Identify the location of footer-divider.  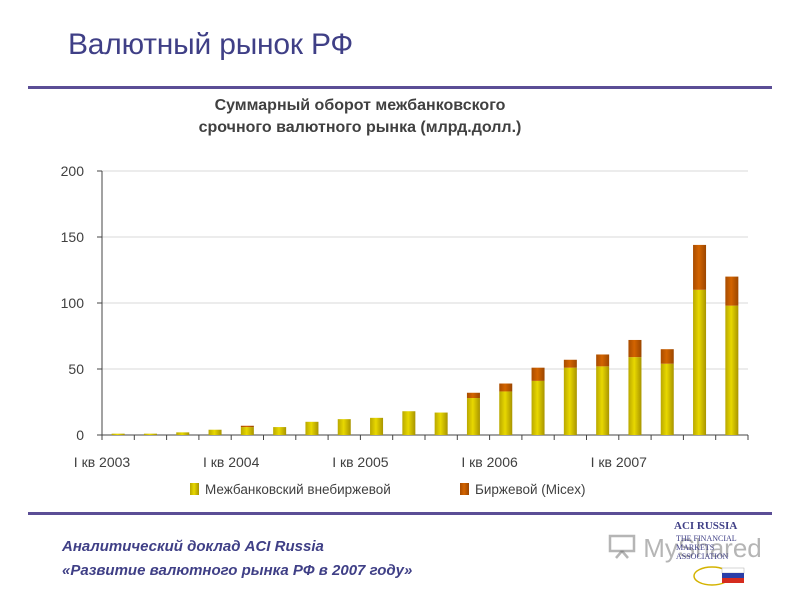
(400, 513).